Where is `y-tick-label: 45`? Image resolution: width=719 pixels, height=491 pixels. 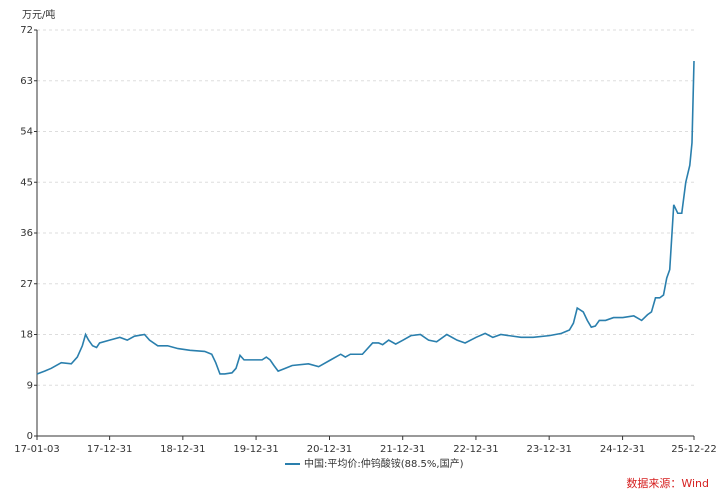
y-tick-label: 45 is located at coordinates (26, 182).